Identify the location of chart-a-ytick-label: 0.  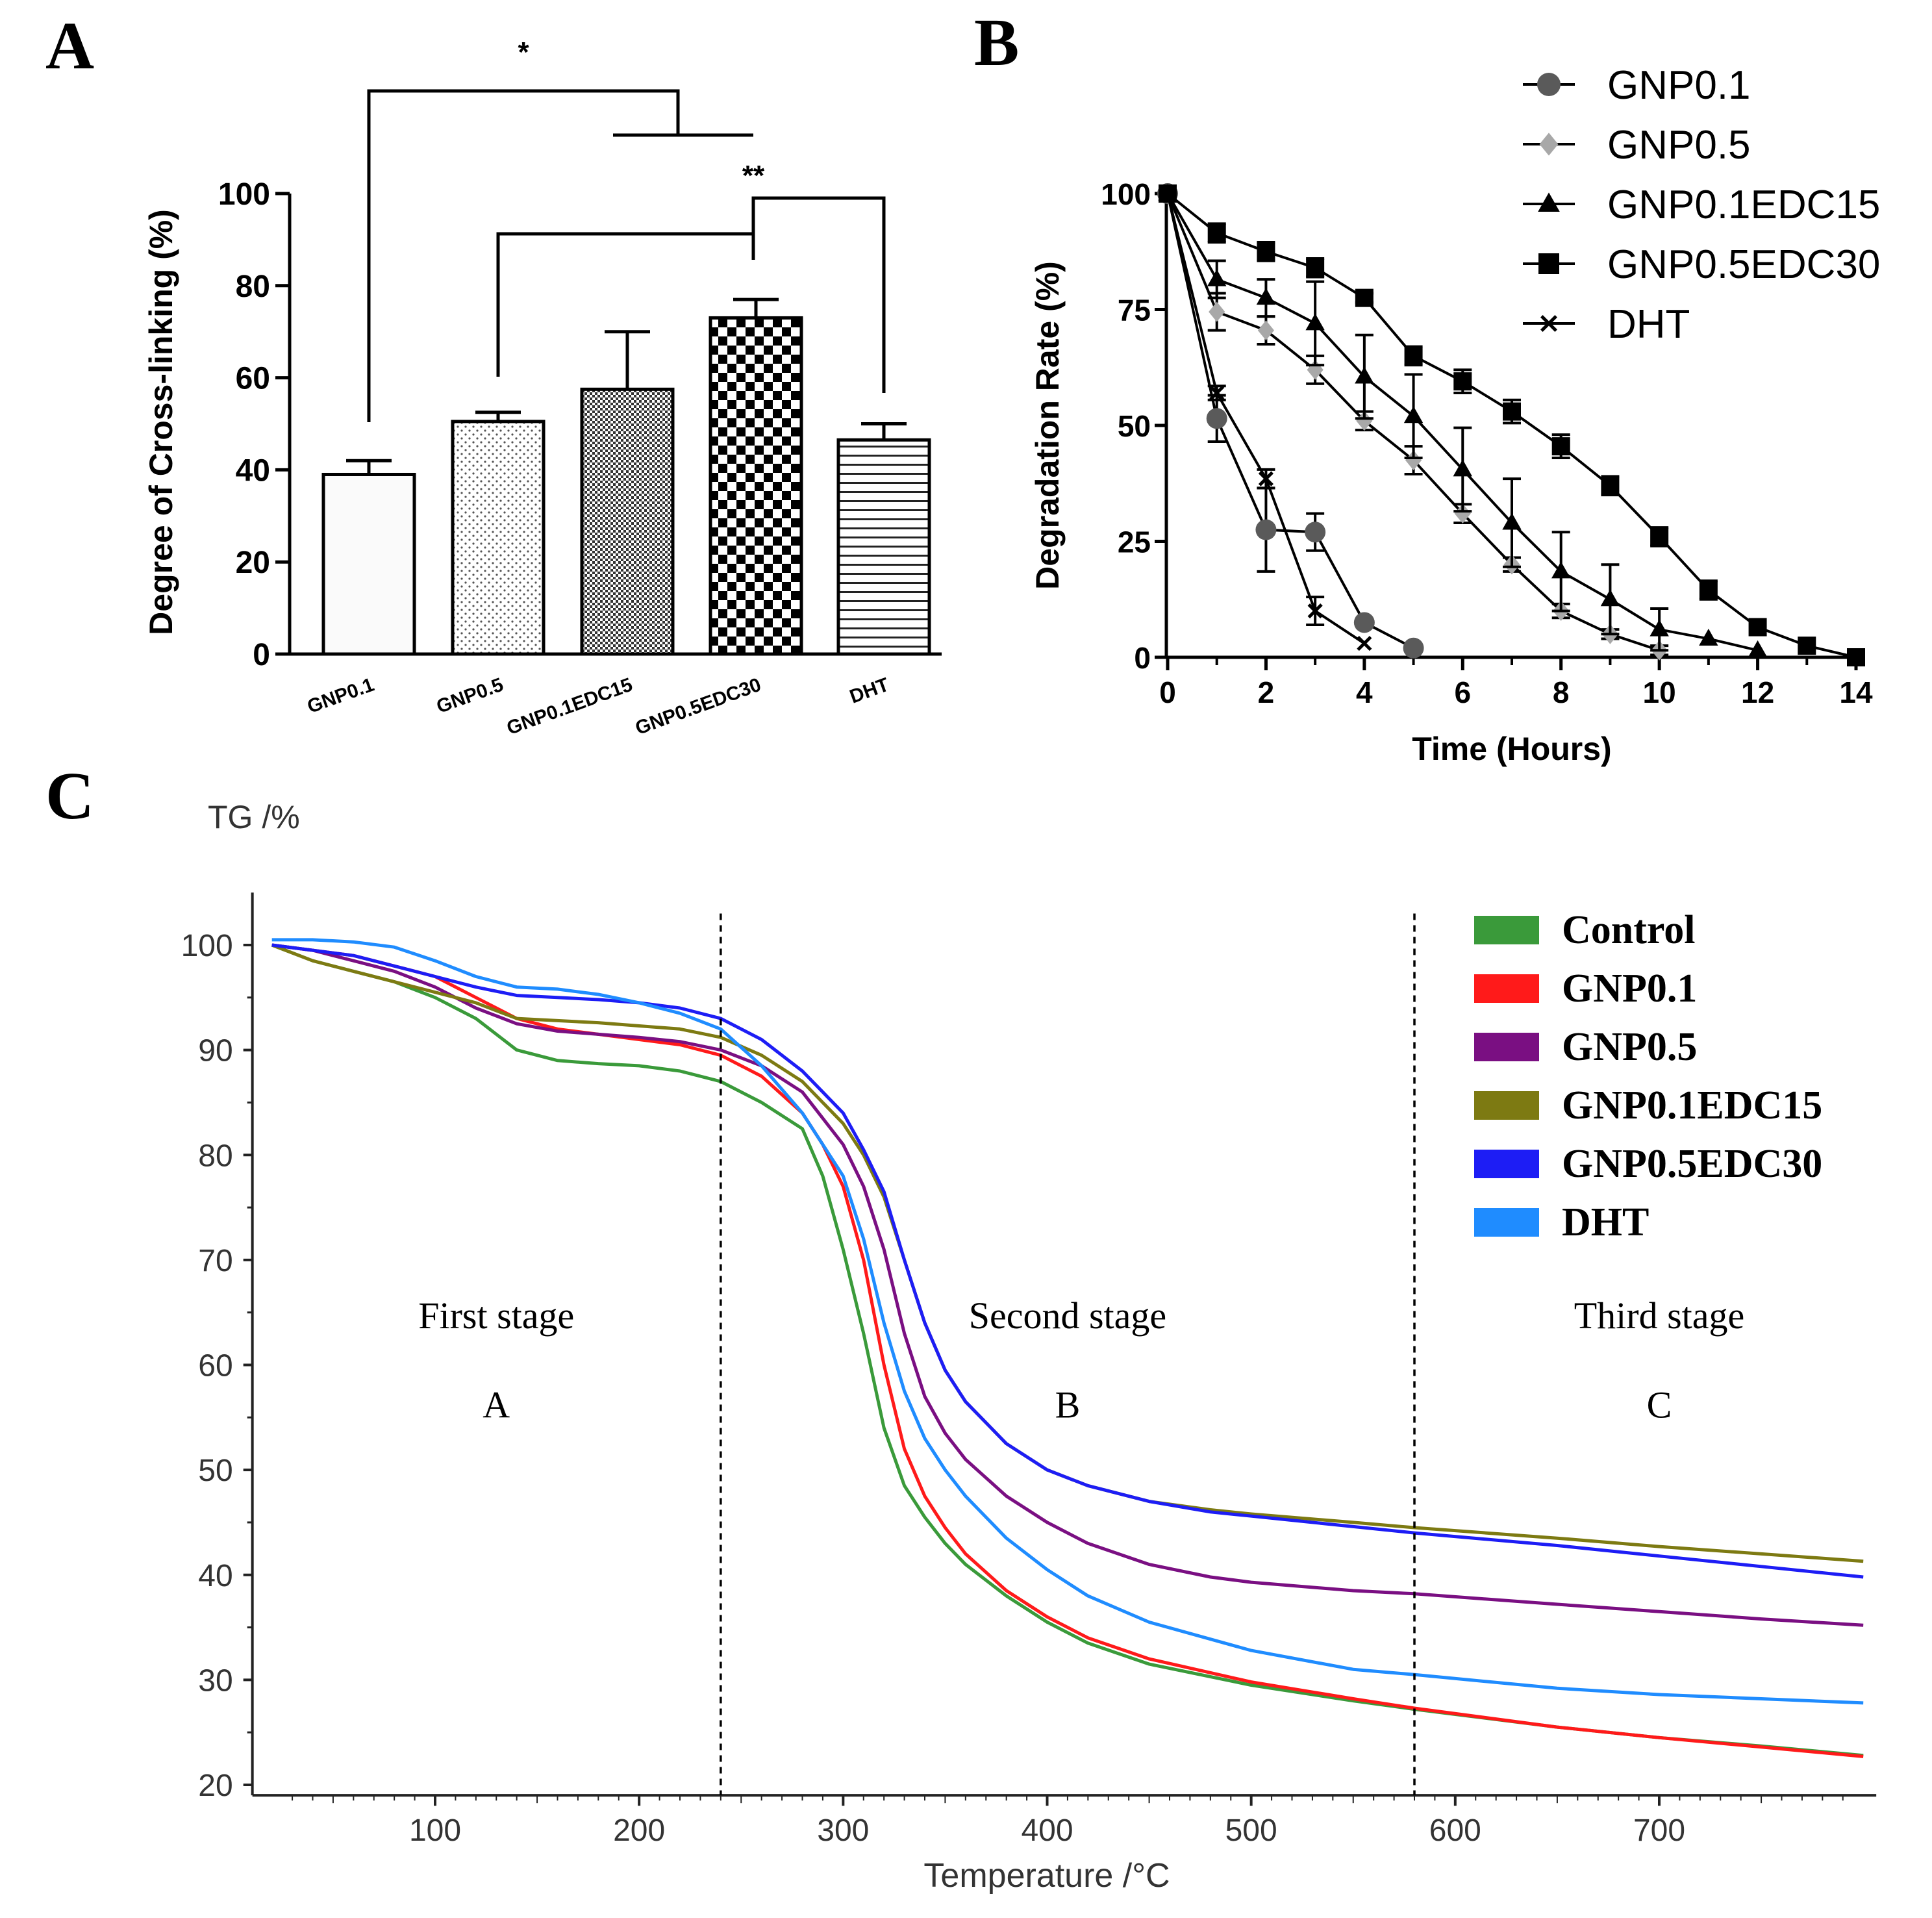
(261, 655).